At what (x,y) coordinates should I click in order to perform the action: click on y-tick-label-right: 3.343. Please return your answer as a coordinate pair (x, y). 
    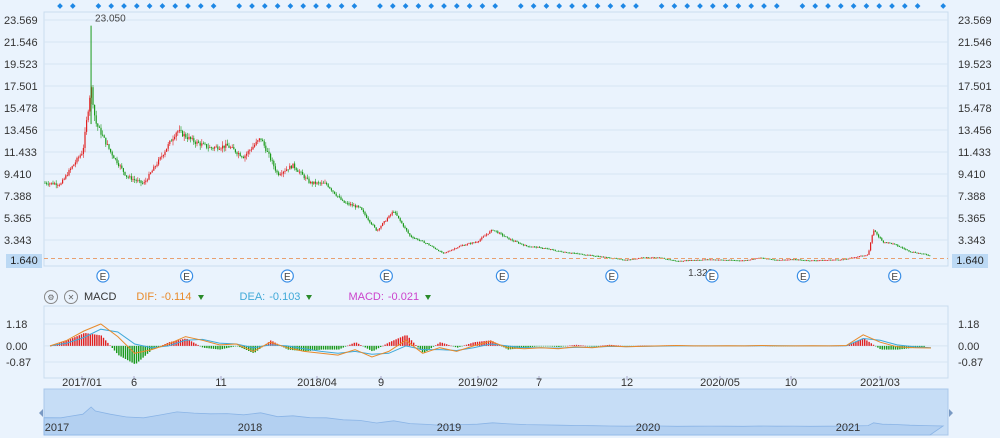
    Looking at the image, I should click on (972, 241).